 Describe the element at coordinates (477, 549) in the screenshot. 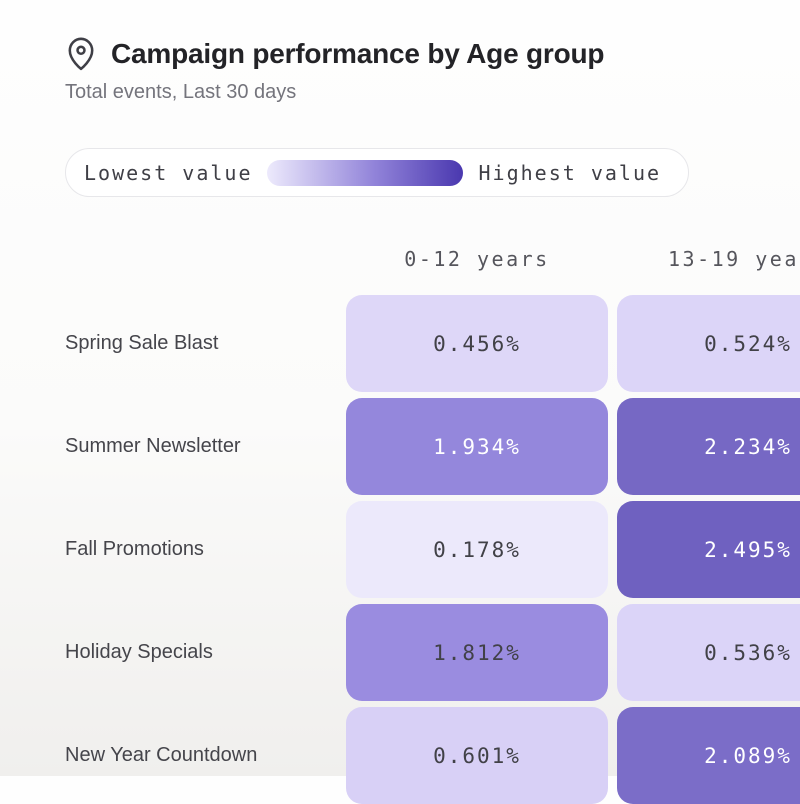

I see `heatmap-cell: 0.178%` at that location.